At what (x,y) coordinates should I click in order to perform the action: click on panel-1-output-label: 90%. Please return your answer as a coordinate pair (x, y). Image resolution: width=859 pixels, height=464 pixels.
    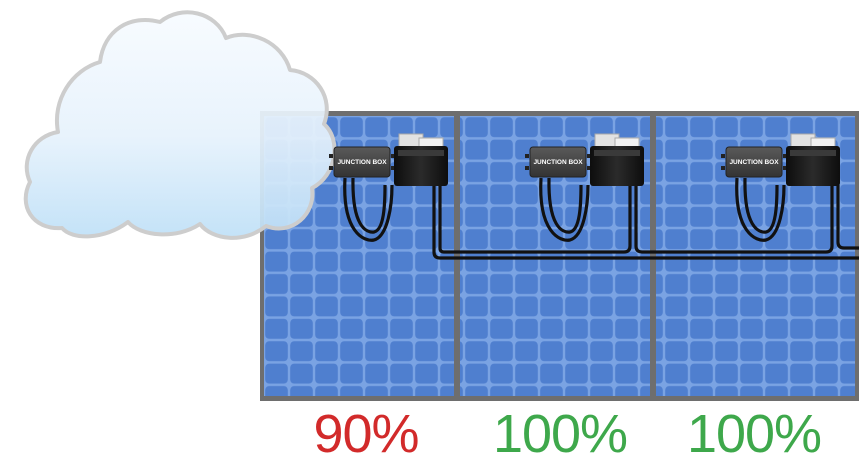
    Looking at the image, I should click on (366, 434).